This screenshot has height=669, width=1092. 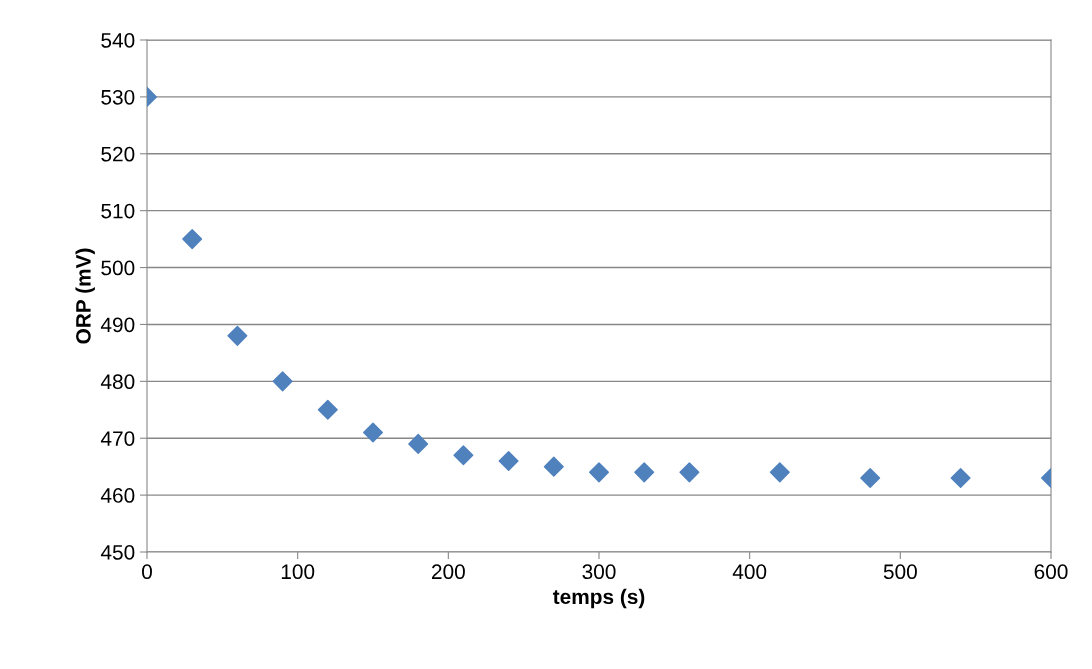 What do you see at coordinates (599, 572) in the screenshot?
I see `x-tick-label: 300` at bounding box center [599, 572].